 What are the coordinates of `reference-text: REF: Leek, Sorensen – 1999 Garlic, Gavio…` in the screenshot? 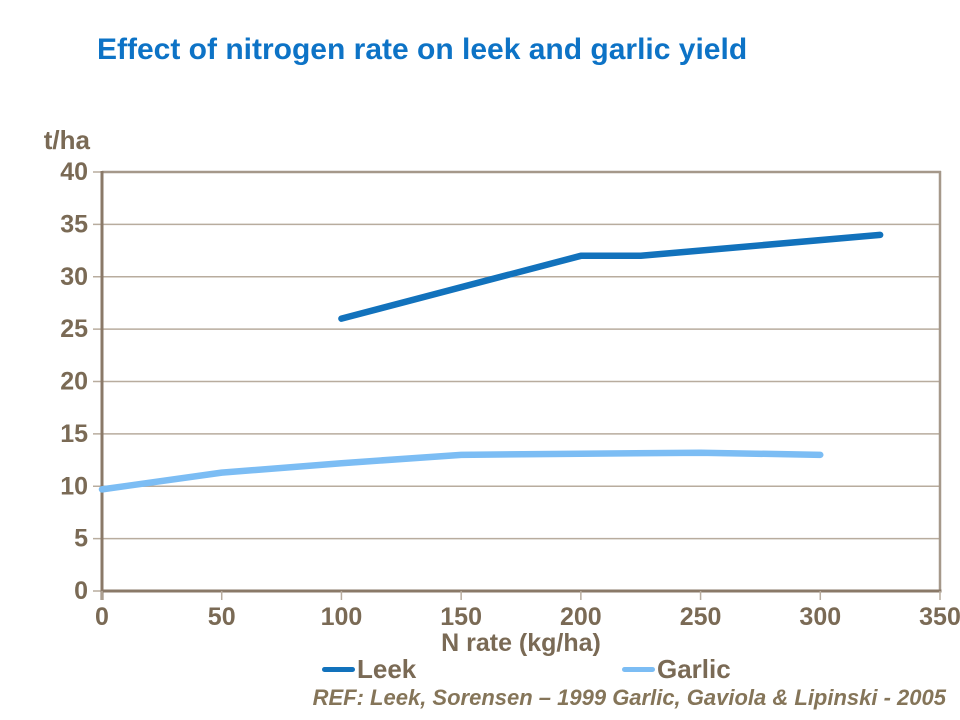 It's located at (629, 697).